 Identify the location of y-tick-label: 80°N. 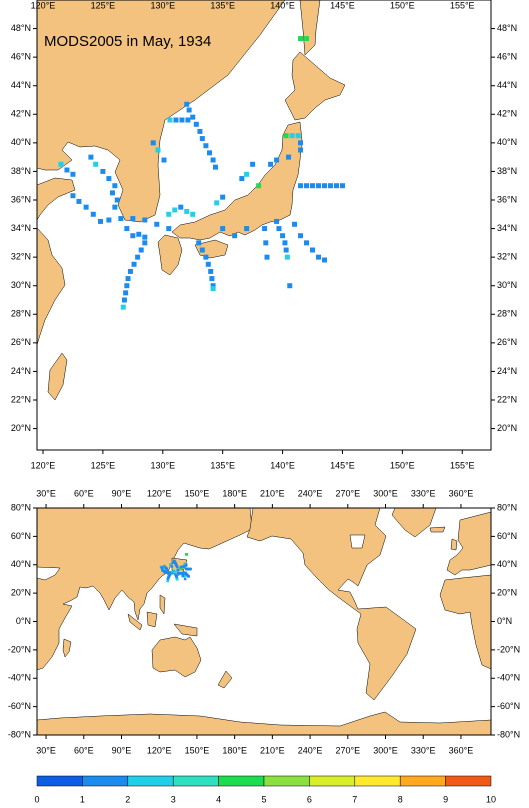
(21, 507).